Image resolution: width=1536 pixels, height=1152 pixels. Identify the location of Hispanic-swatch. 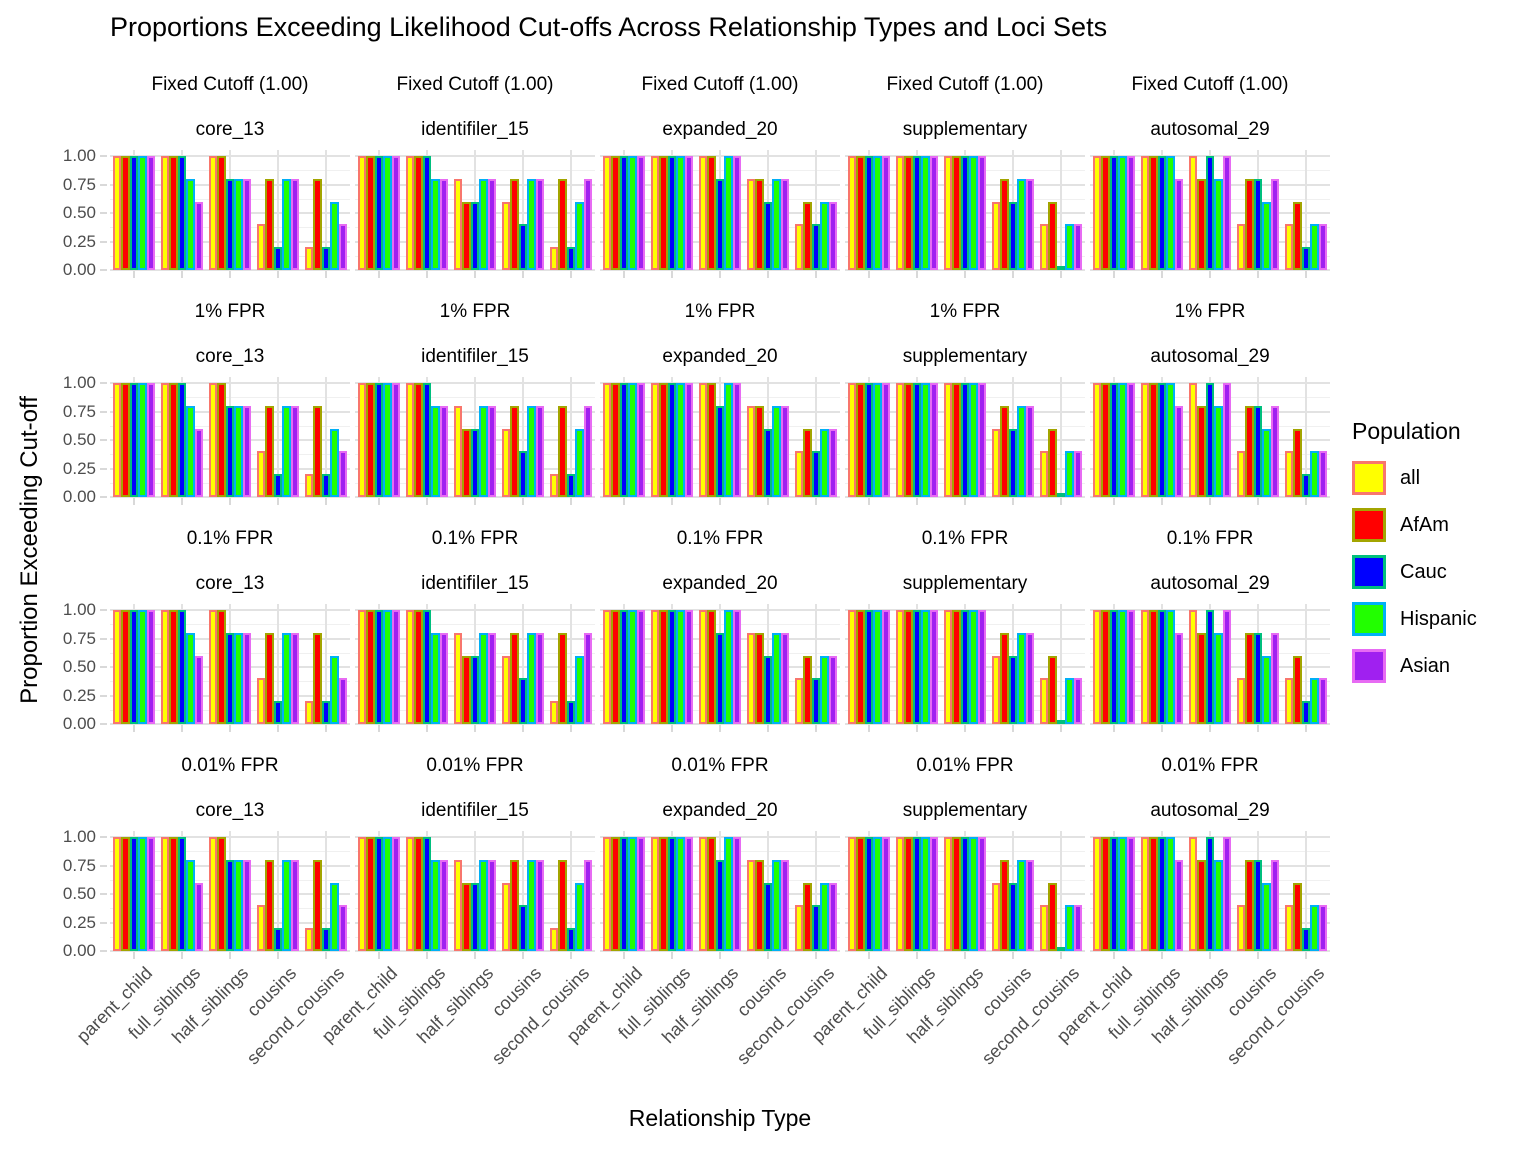
(1369, 619).